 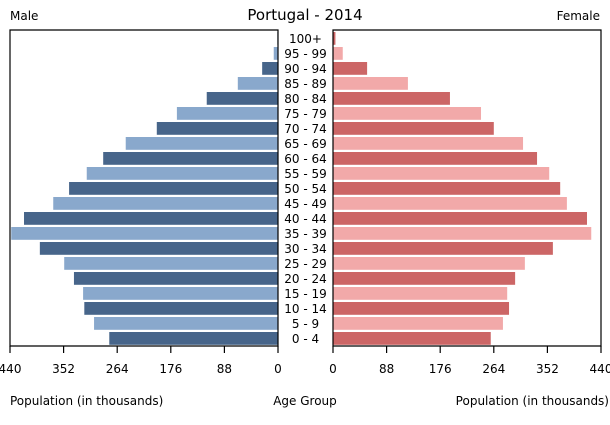 I want to click on male-x-tick-label: 264, so click(x=117, y=369).